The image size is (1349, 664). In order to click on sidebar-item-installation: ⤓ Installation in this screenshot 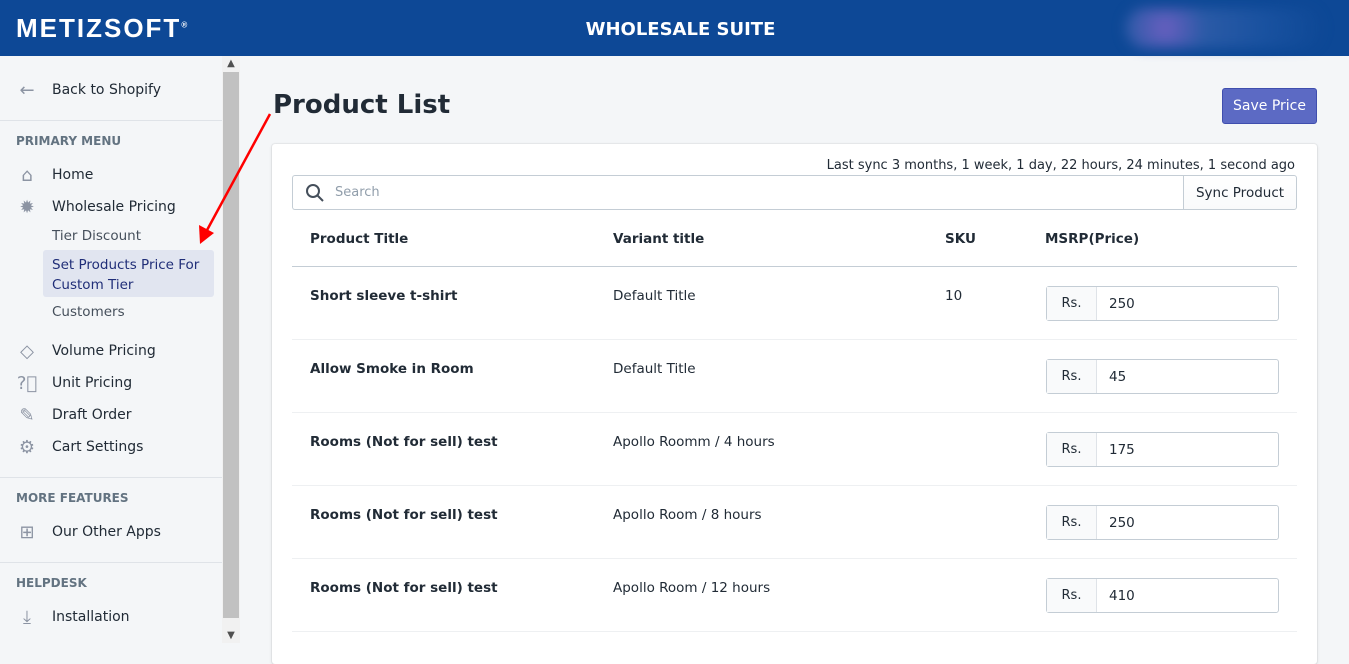, I will do `click(73, 617)`.